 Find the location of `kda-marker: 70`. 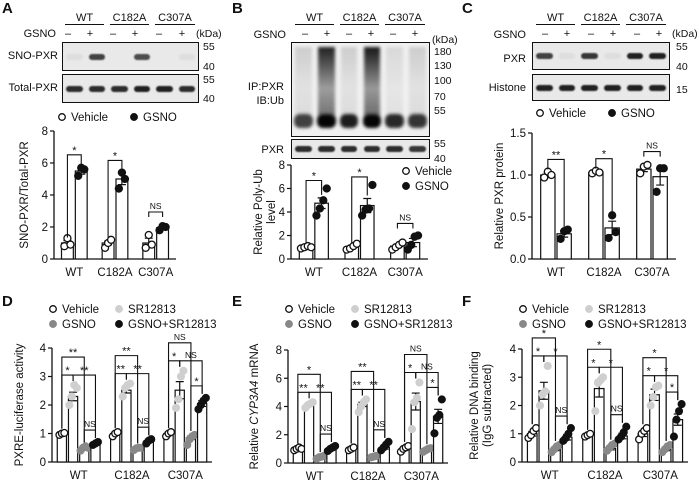

kda-marker: 70 is located at coordinates (440, 97).